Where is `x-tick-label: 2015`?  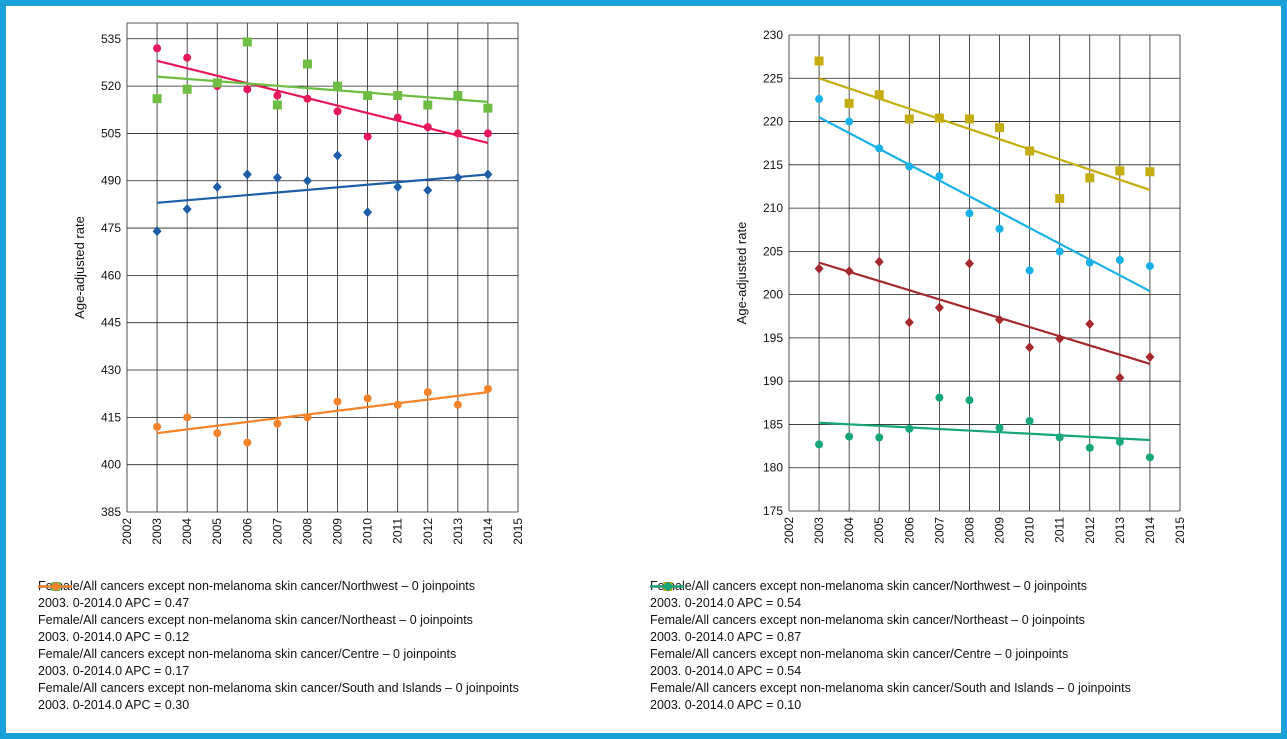
x-tick-label: 2015 is located at coordinates (1180, 530).